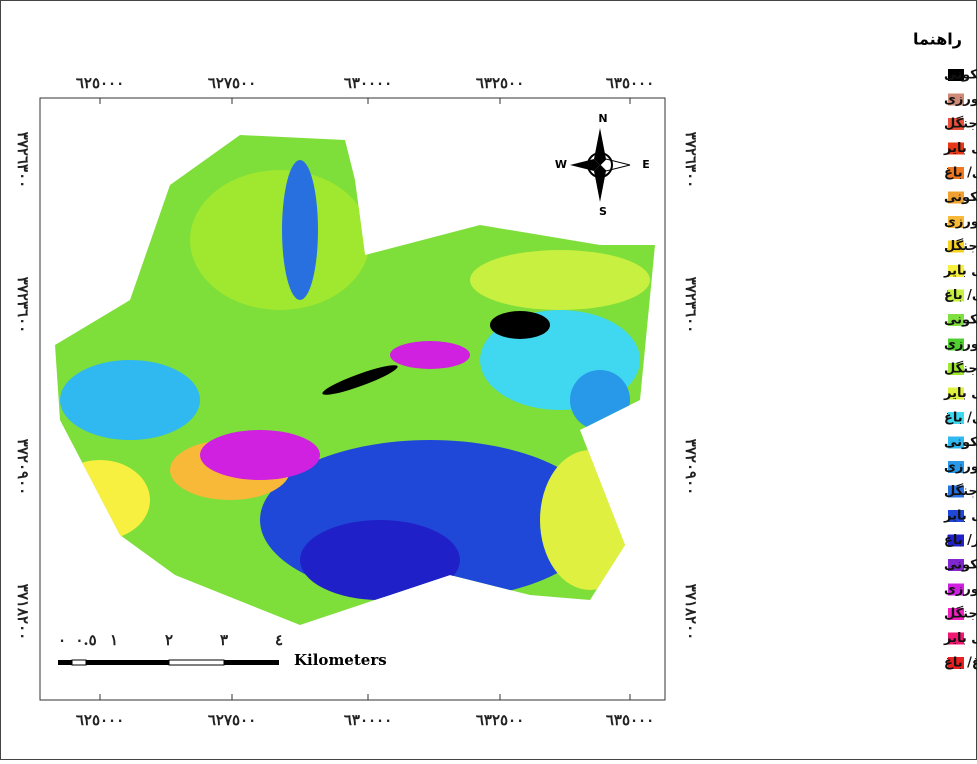 Image resolution: width=977 pixels, height=764 pixels. Describe the element at coordinates (602, 118) in the screenshot. I see `compass-n: N` at that location.